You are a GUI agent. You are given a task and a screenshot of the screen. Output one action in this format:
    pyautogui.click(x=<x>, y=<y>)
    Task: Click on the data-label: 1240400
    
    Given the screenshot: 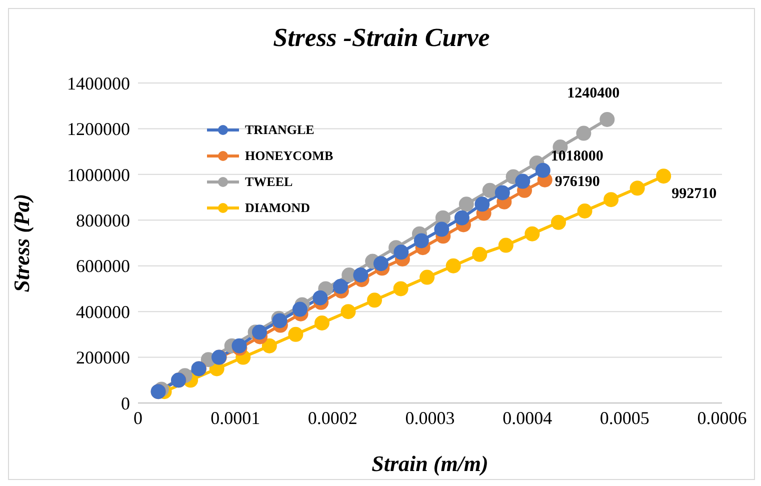 What is the action you would take?
    pyautogui.click(x=593, y=93)
    